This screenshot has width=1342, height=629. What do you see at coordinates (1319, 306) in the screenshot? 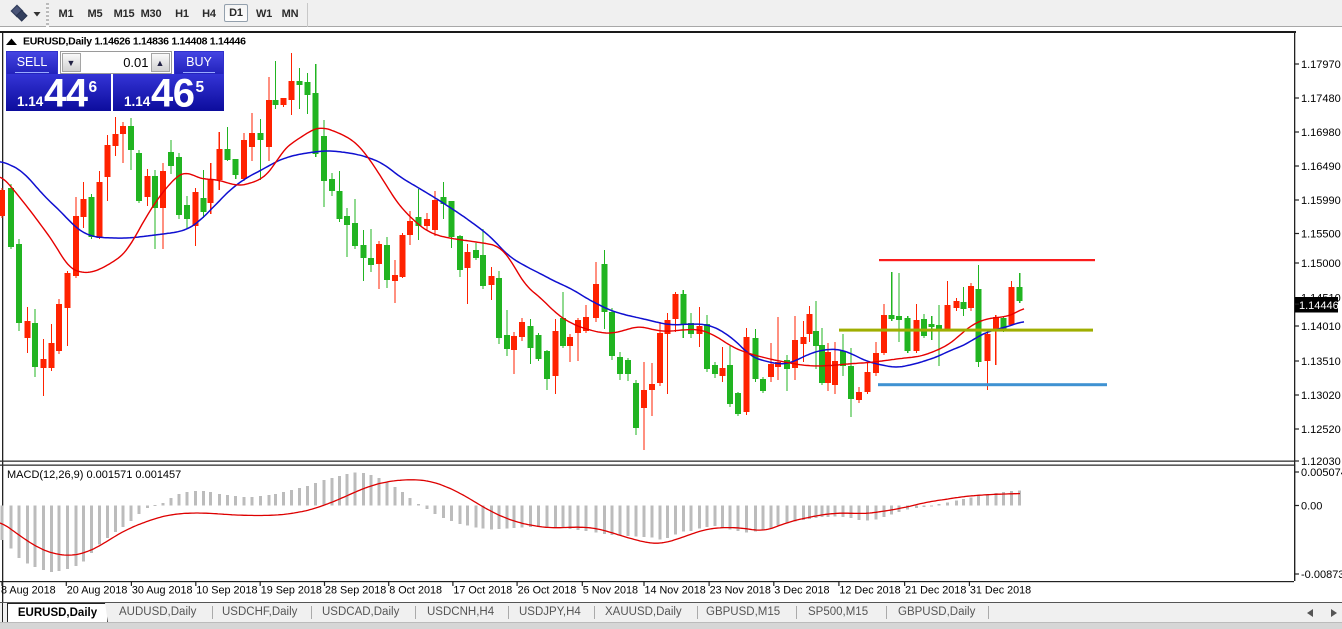
I see `svg-text: 1.14446` at bounding box center [1319, 306].